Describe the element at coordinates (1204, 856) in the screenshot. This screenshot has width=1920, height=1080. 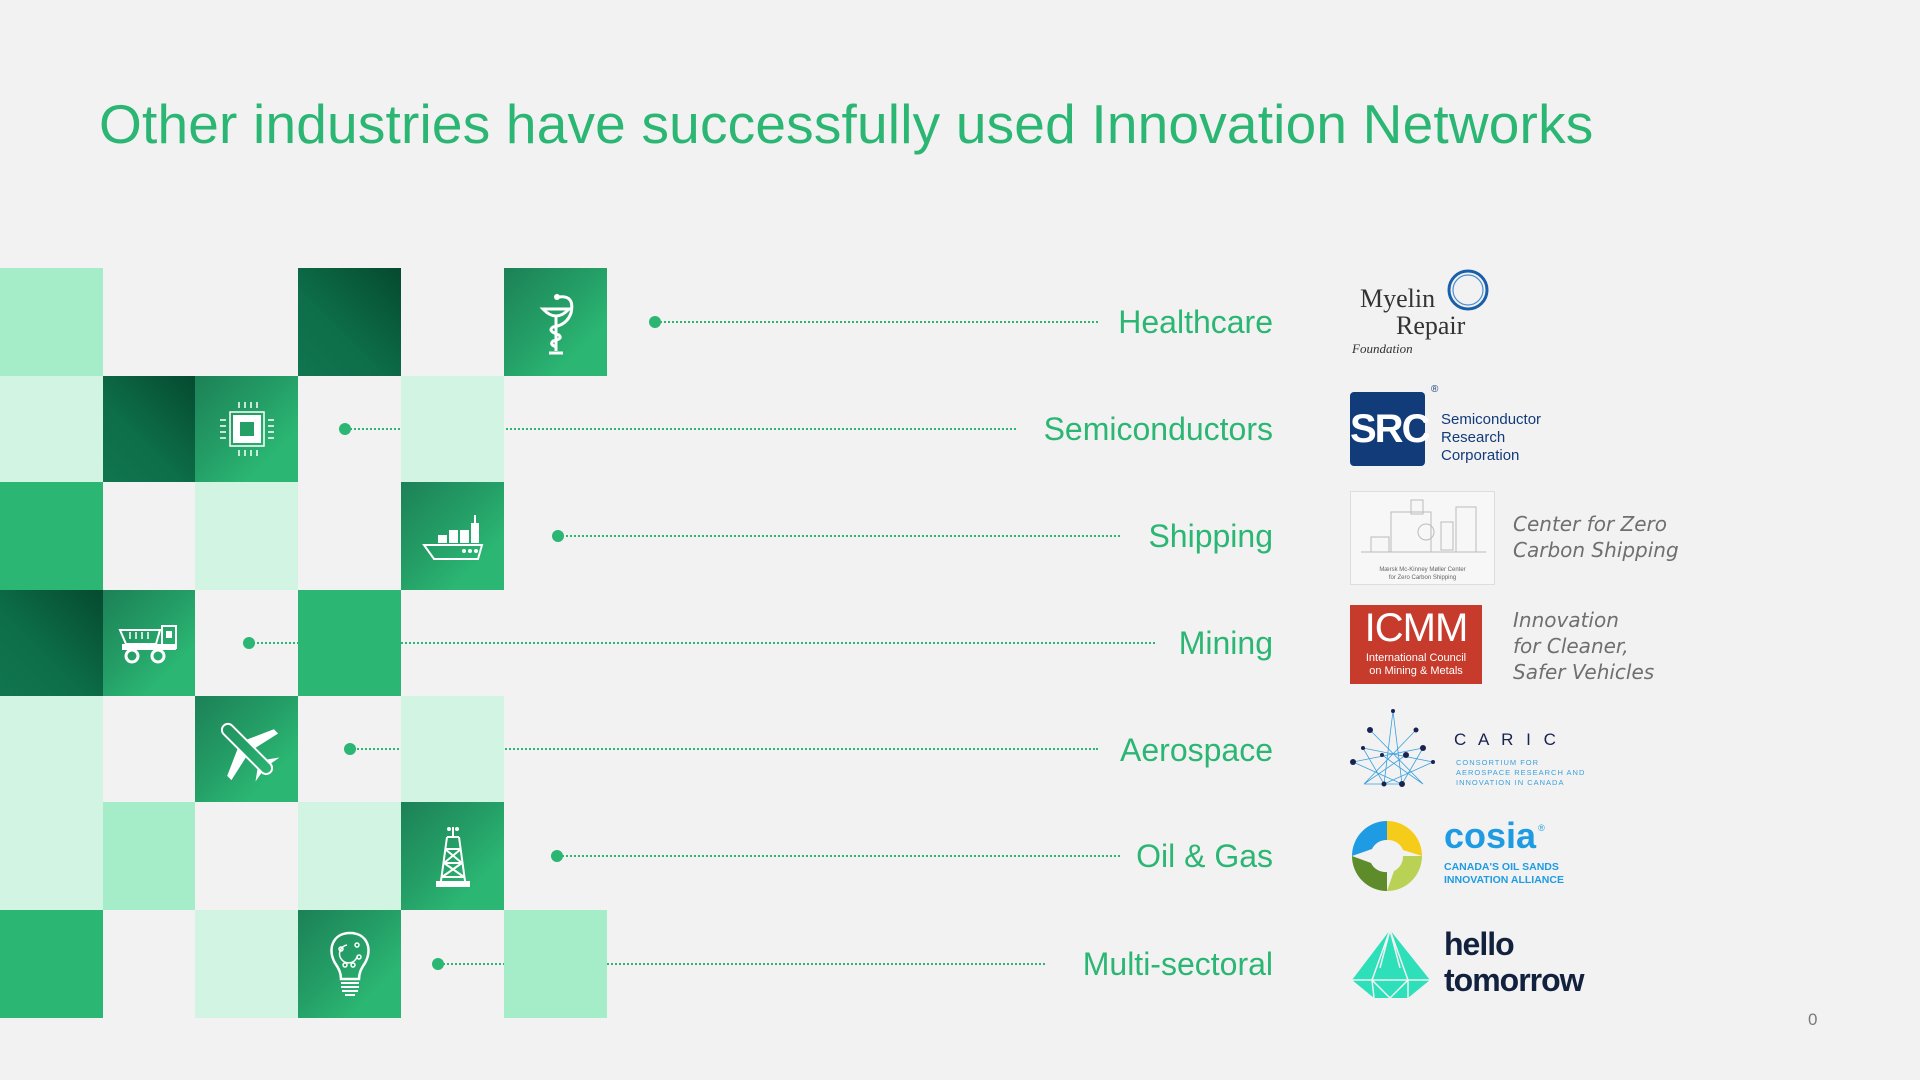
I see `industry-label-oil-gas: Oil & Gas` at that location.